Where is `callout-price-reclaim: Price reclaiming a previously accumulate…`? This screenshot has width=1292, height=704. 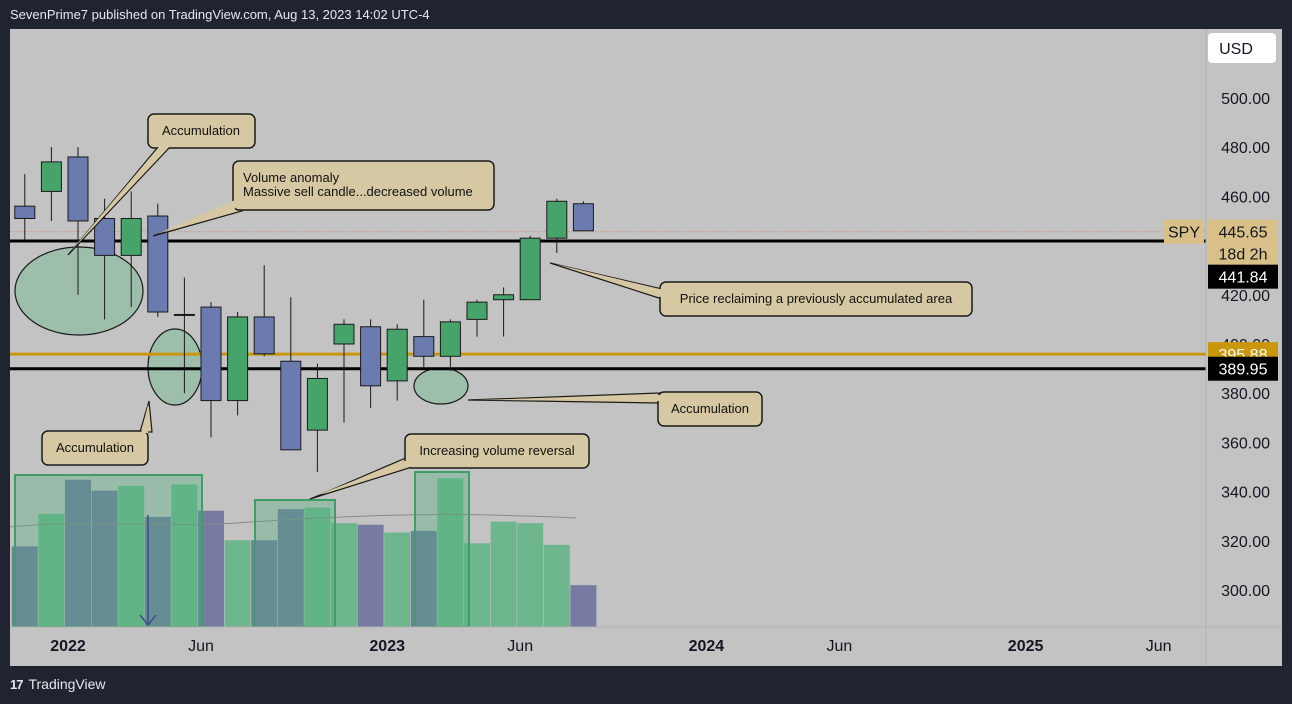
callout-price-reclaim: Price reclaiming a previously accumulate… is located at coordinates (761, 289).